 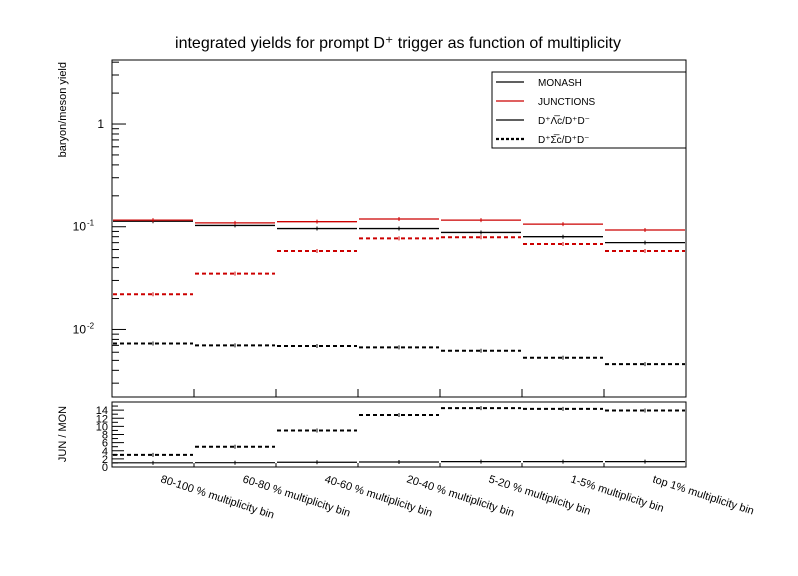 I want to click on top-y-axis: 110-110-2, so click(x=99, y=222).